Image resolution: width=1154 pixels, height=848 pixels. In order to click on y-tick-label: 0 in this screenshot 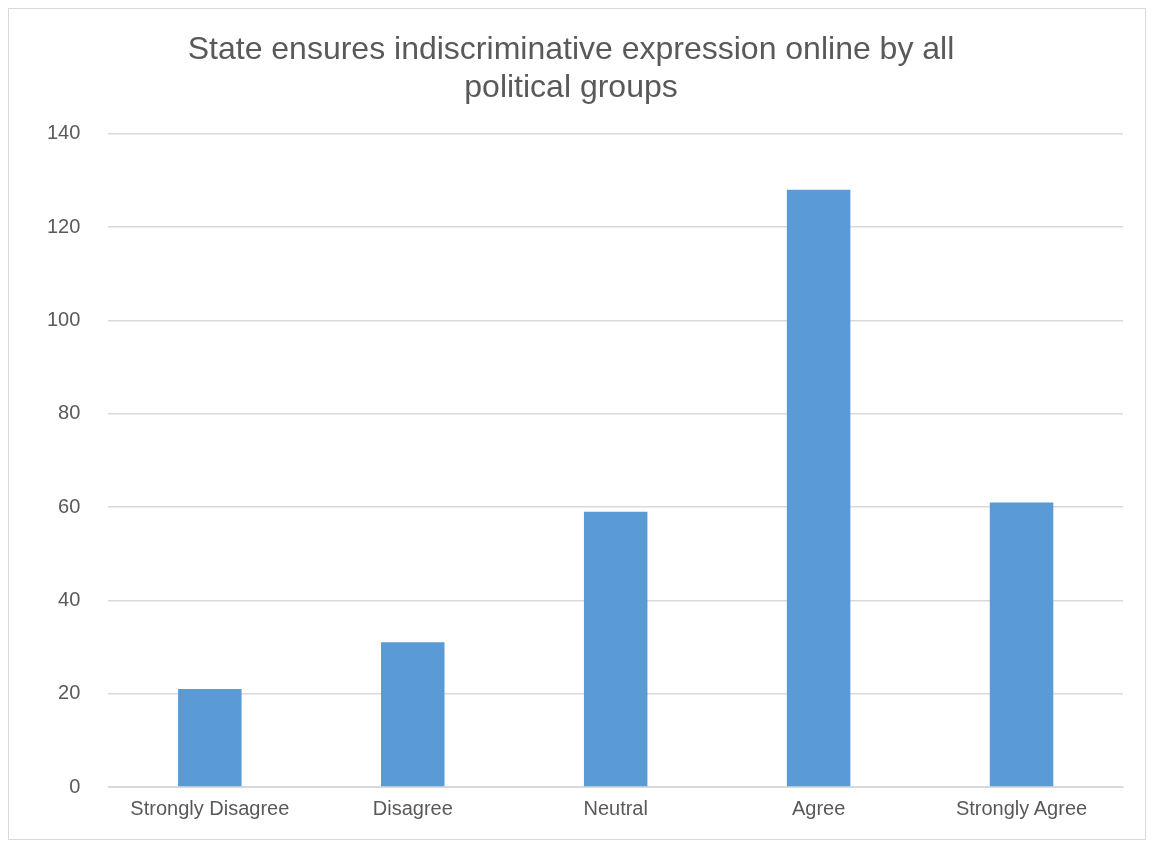, I will do `click(75, 785)`.